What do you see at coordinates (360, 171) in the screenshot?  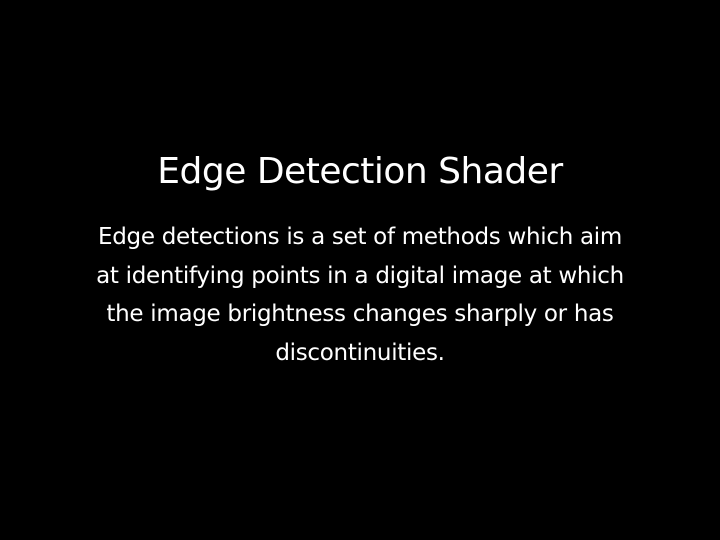 I see `slide-title: Edge Detection Shader` at bounding box center [360, 171].